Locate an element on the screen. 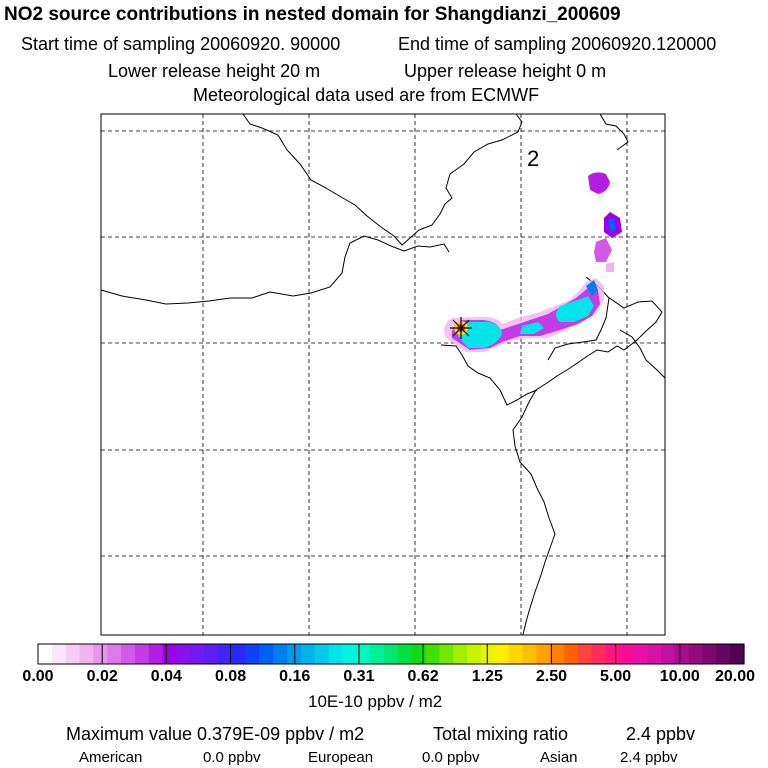 The width and height of the screenshot is (768, 768). colorbar-units: 10E-10 ppbv / m2 is located at coordinates (375, 701).